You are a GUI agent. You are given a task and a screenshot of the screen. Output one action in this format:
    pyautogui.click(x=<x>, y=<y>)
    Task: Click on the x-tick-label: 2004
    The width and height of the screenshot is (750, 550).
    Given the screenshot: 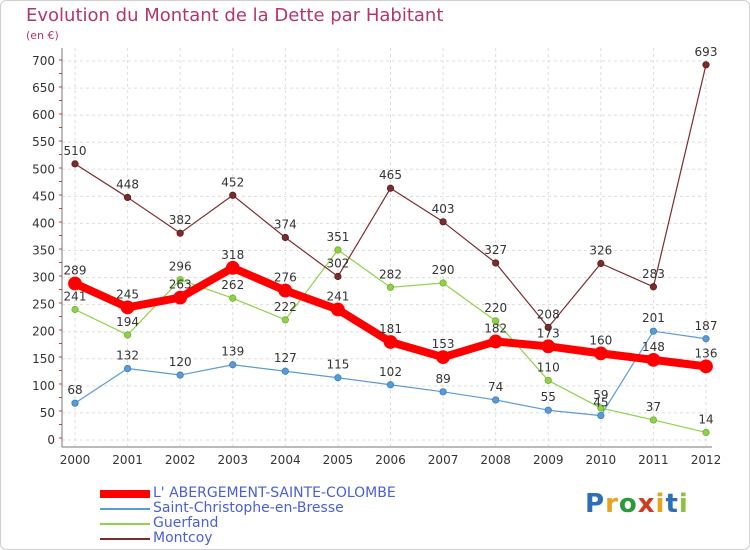 What is the action you would take?
    pyautogui.click(x=285, y=460)
    